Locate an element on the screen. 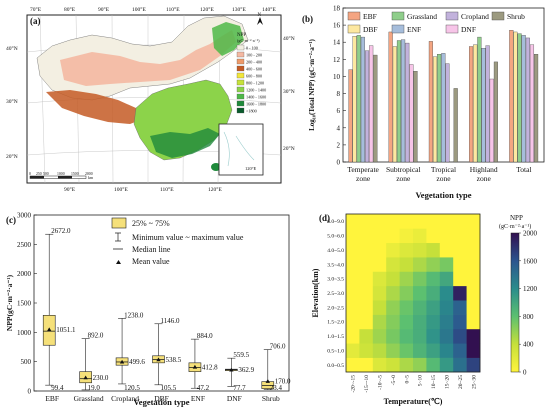 The image size is (550, 409). chart-b-ytick-label: 8 is located at coordinates (339, 94).